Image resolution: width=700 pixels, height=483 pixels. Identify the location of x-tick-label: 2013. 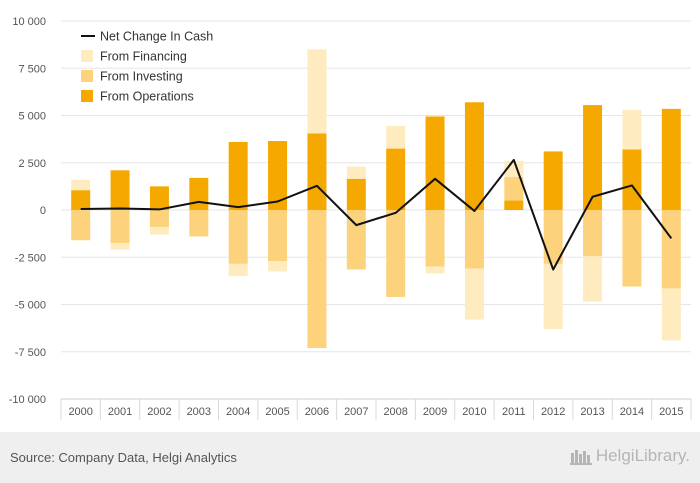
(592, 412).